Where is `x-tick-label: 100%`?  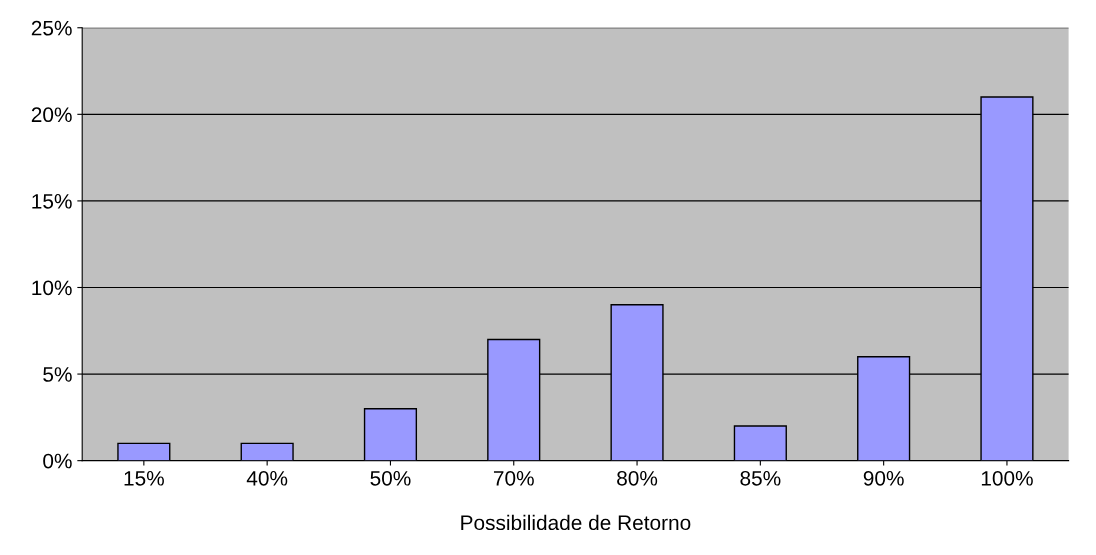
x-tick-label: 100% is located at coordinates (1007, 478).